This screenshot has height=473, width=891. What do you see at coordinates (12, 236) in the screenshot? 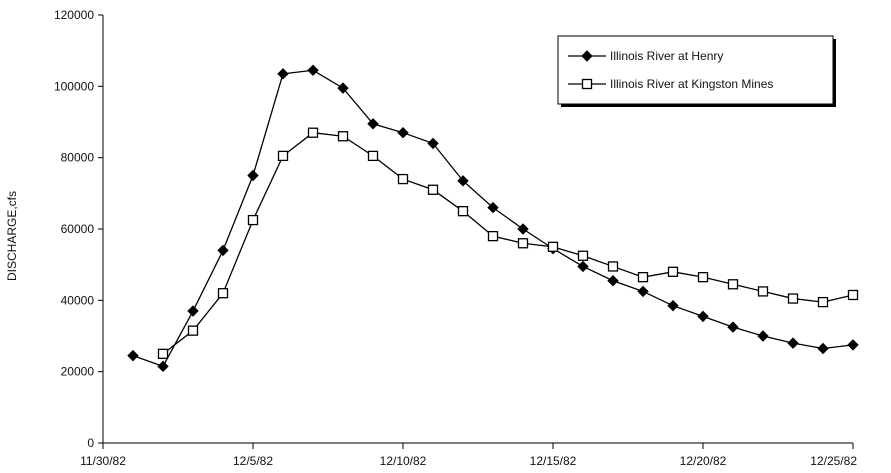
I see `y-axis-title: DISCHARGE,cfs` at bounding box center [12, 236].